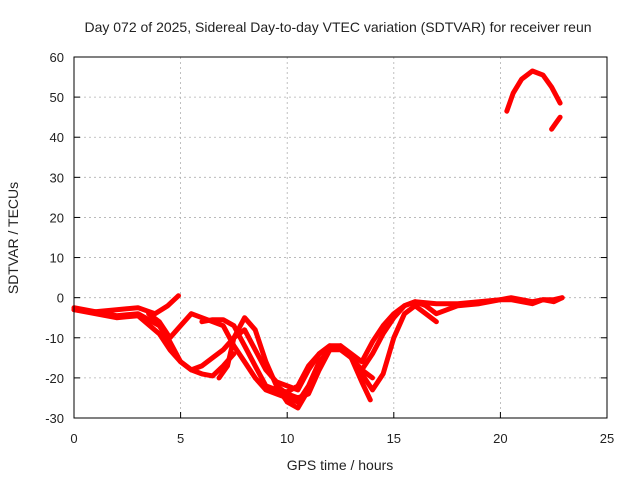 This screenshot has height=480, width=640. I want to click on y-axis-label: SDTVAR / TECUs, so click(13, 238).